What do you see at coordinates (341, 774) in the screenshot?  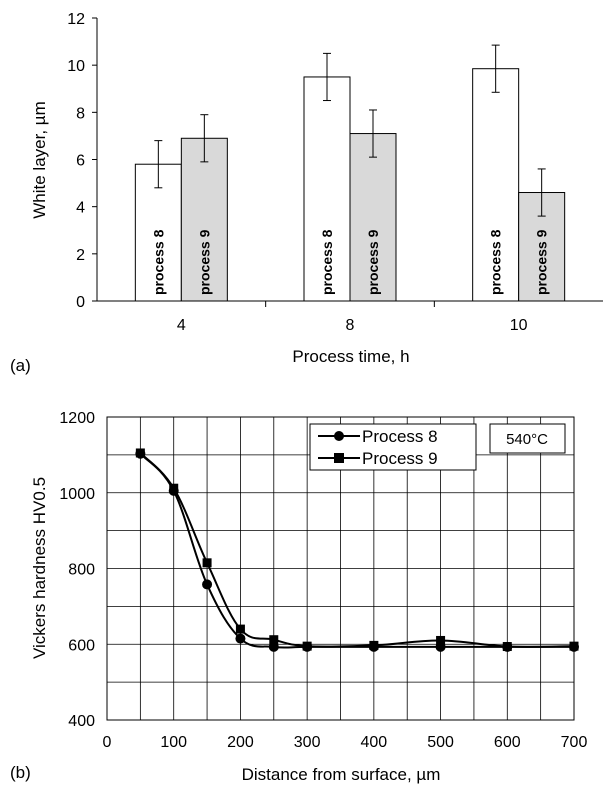 I see `x-axis-label-b: Distance from surface, µm` at bounding box center [341, 774].